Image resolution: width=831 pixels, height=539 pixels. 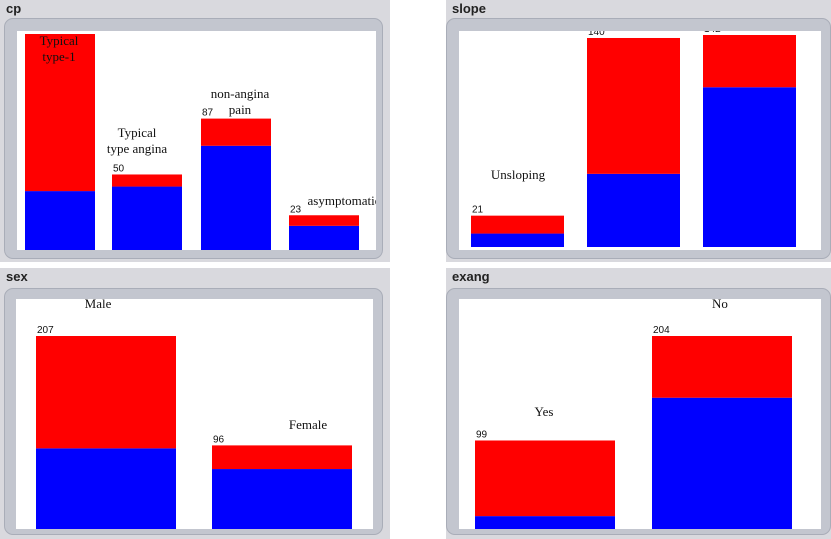 I want to click on exang-count-label-1: 204, so click(x=661, y=330).